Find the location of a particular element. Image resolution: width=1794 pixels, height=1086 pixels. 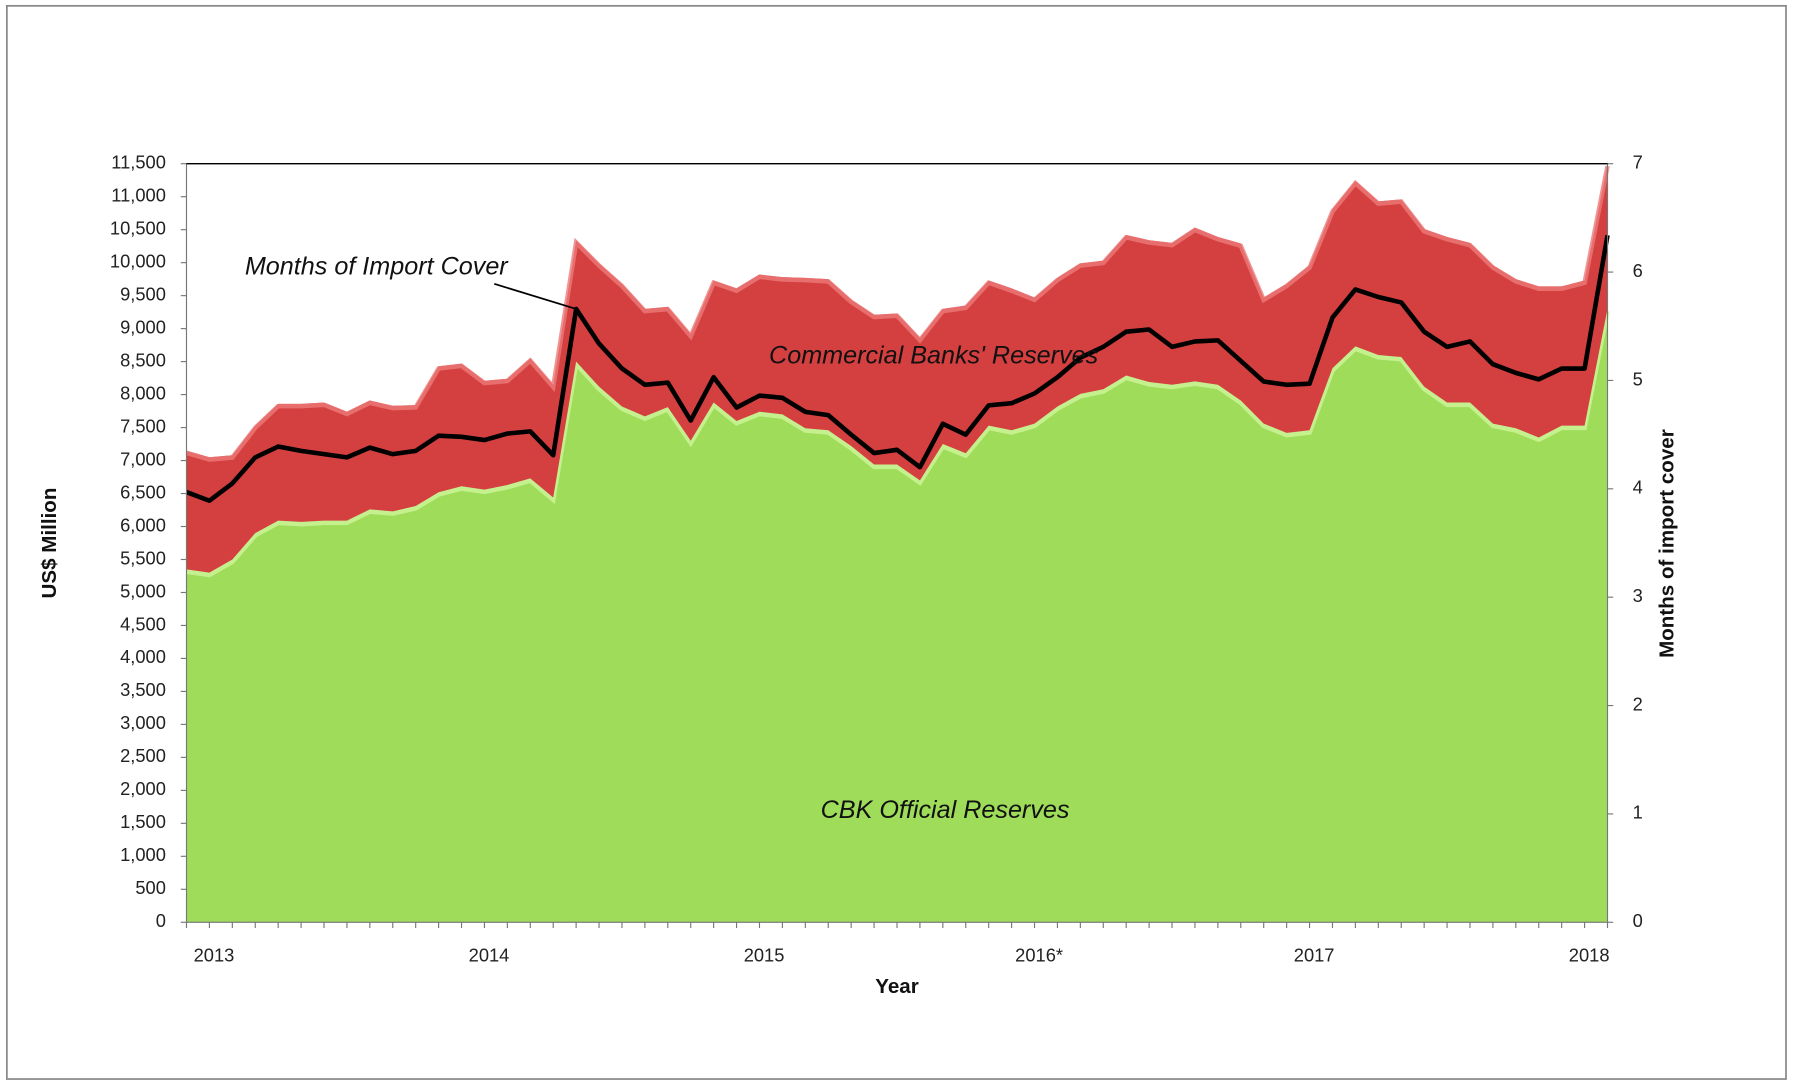

y-tick-label: 7,500 is located at coordinates (143, 425).